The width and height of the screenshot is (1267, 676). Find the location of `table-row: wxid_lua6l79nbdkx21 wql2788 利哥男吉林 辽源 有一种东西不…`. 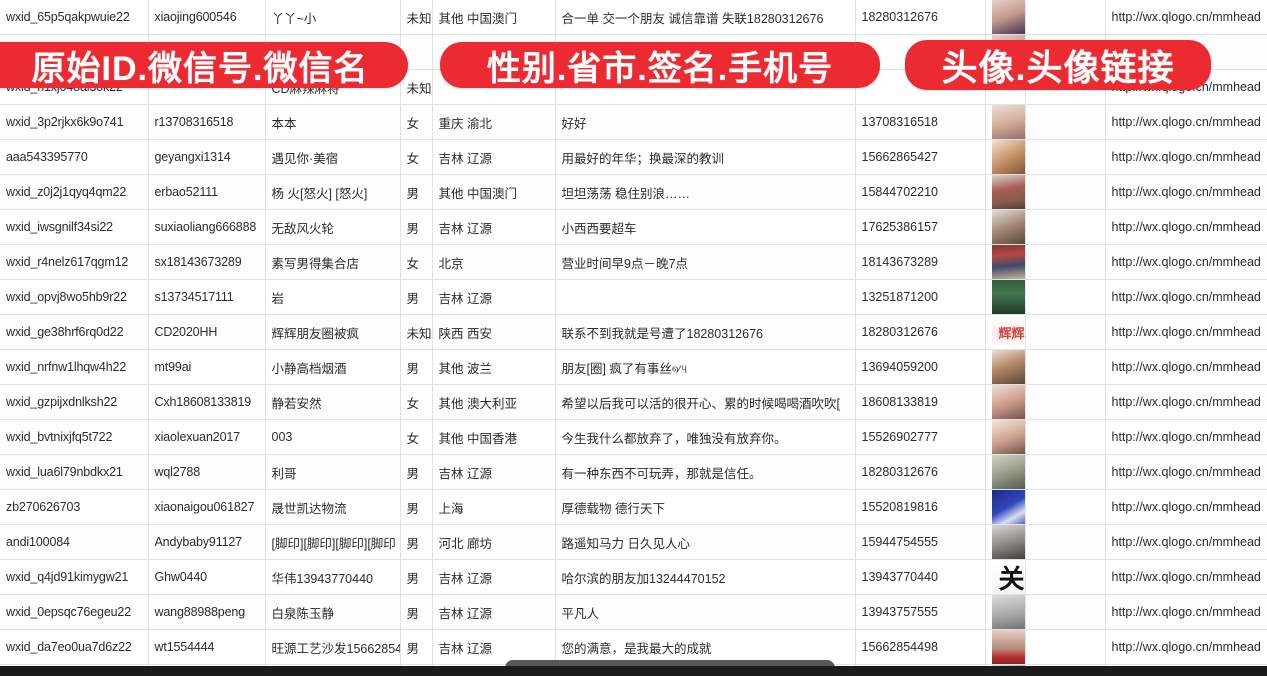

table-row: wxid_lua6l79nbdkx21 wql2788 利哥男吉林 辽源 有一种东西不… is located at coordinates (633, 472).